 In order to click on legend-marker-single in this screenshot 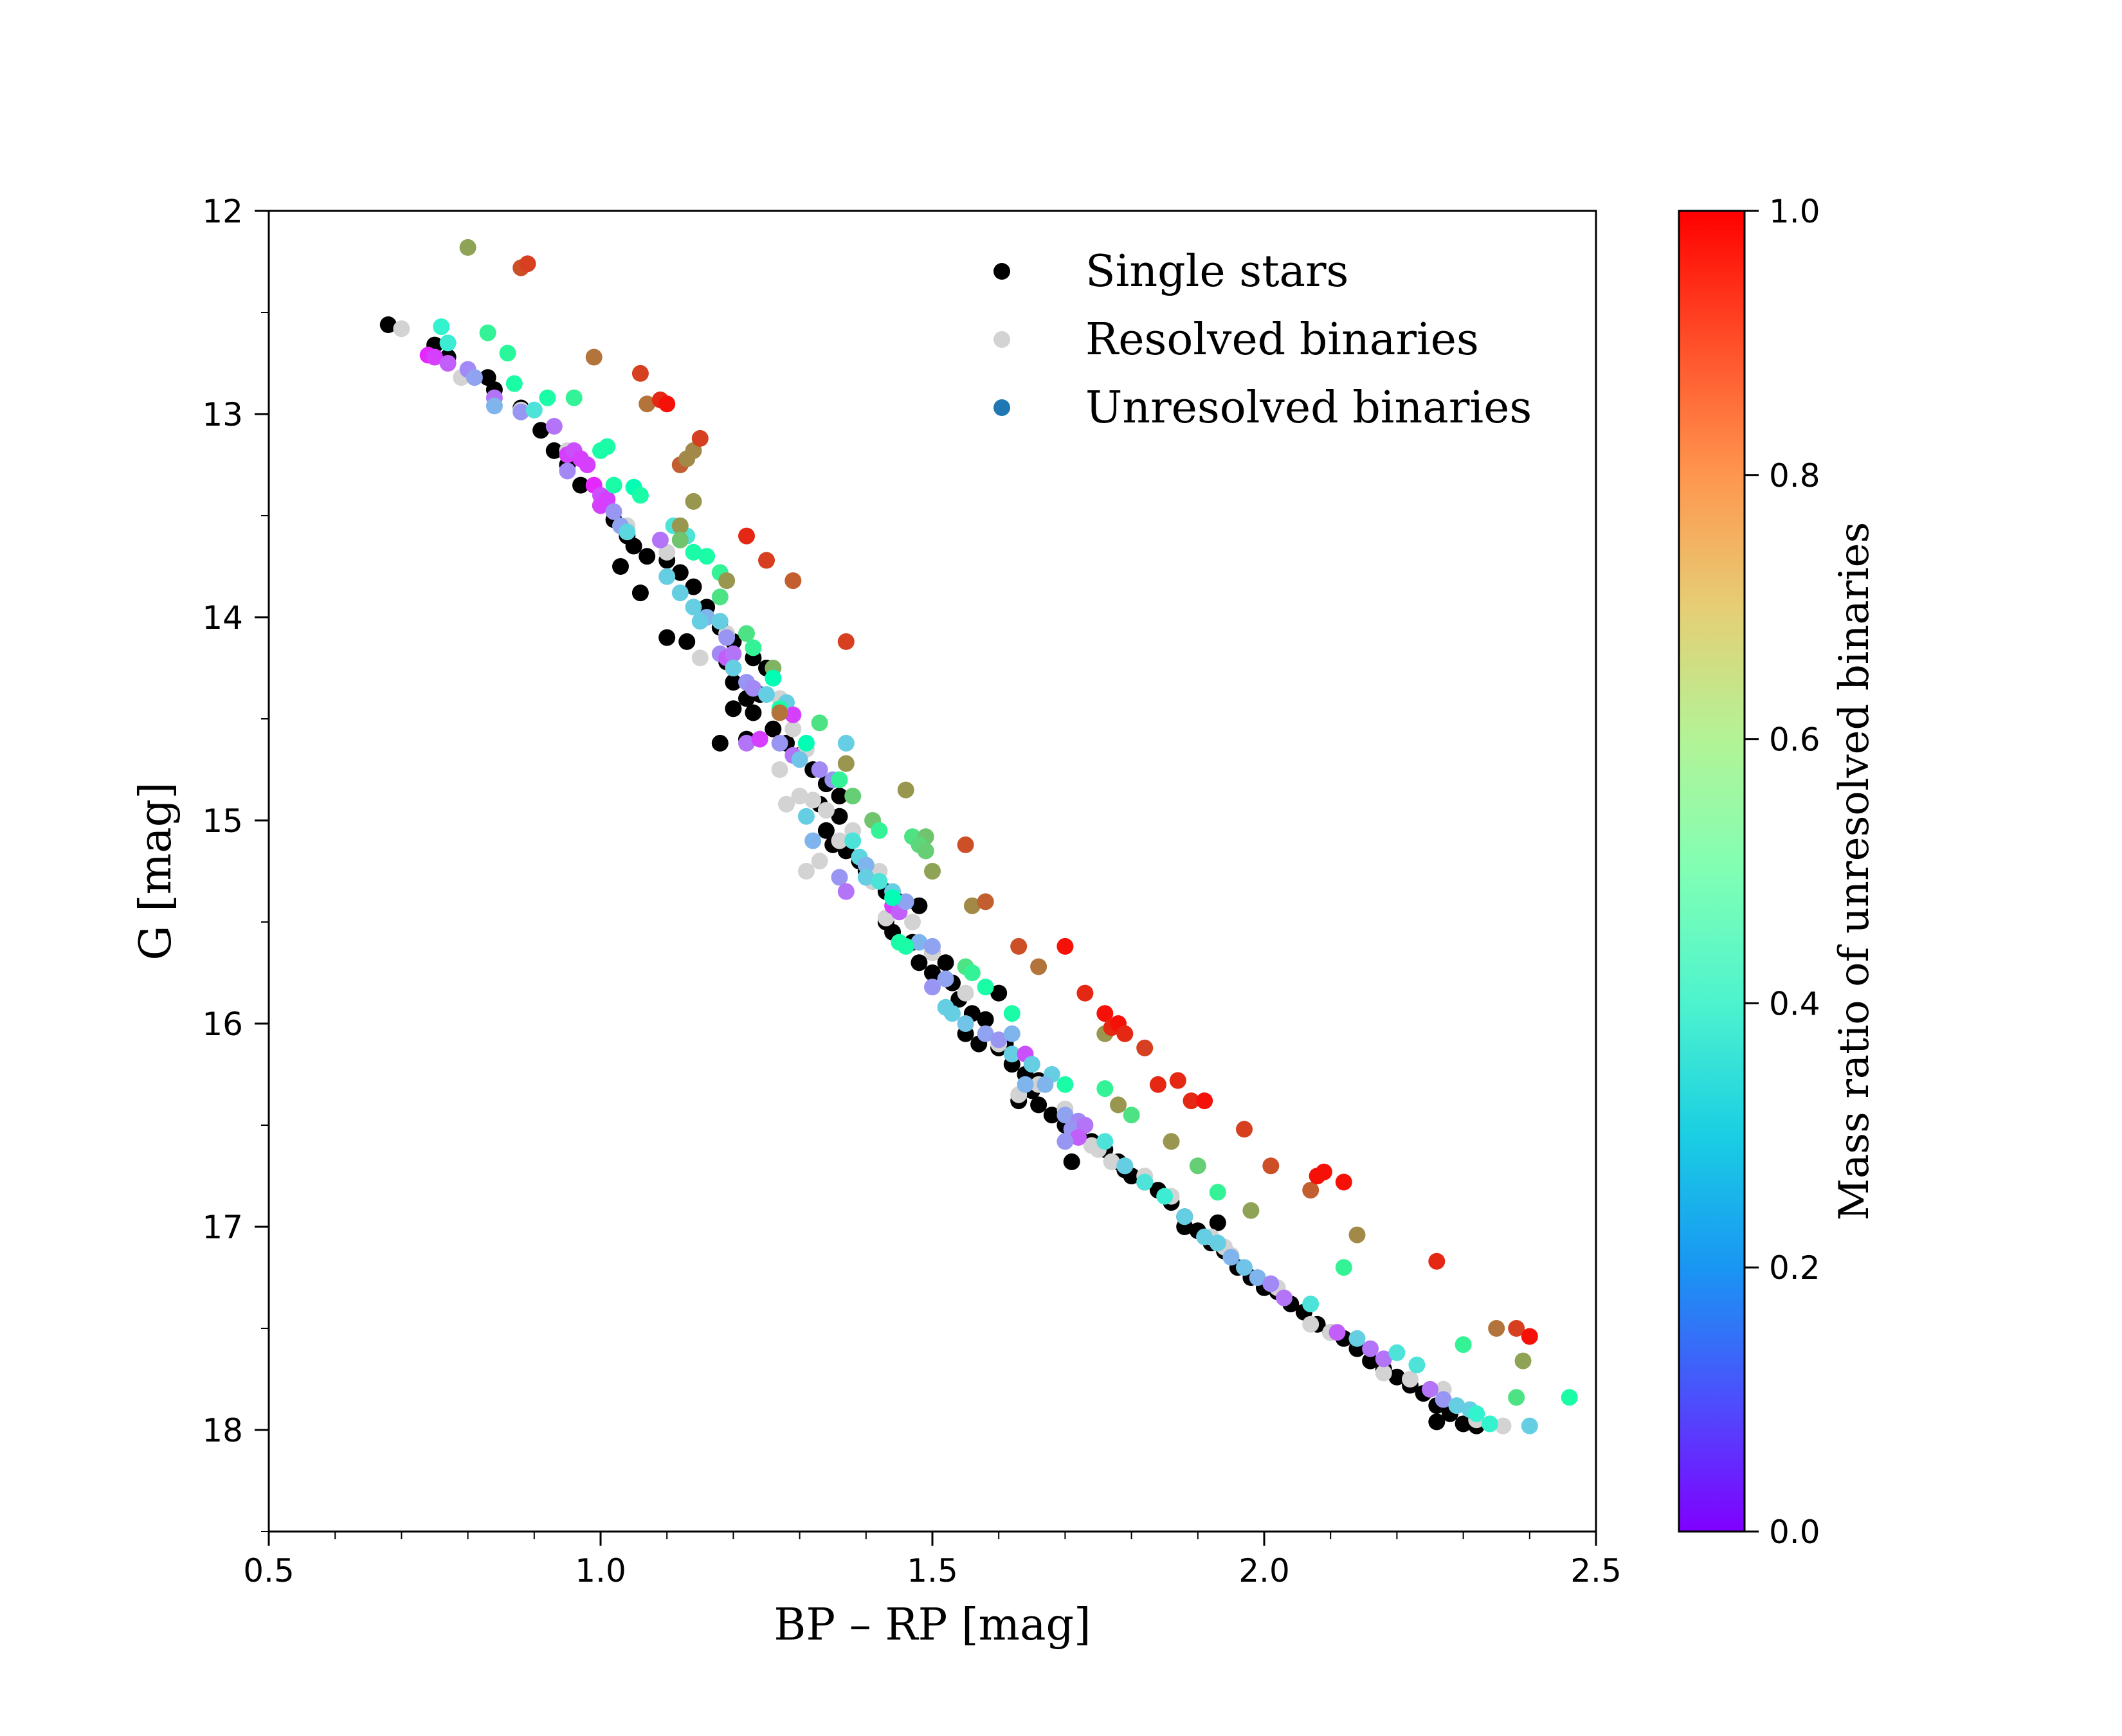, I will do `click(1001, 271)`.